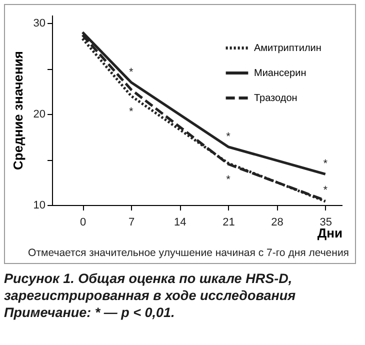 The width and height of the screenshot is (365, 345). Describe the element at coordinates (330, 233) in the screenshot. I see `x-axis-title: Дни` at that location.